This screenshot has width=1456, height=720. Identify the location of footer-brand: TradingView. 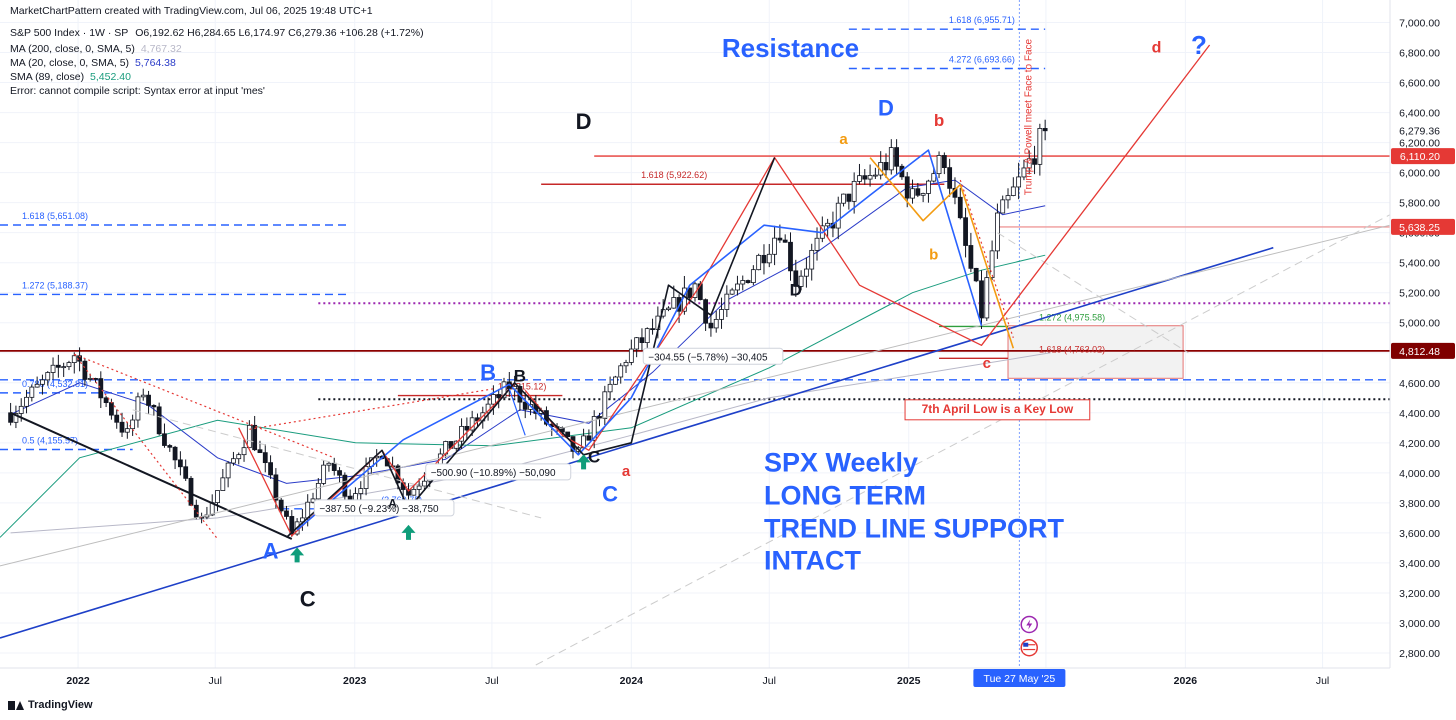
(50, 705).